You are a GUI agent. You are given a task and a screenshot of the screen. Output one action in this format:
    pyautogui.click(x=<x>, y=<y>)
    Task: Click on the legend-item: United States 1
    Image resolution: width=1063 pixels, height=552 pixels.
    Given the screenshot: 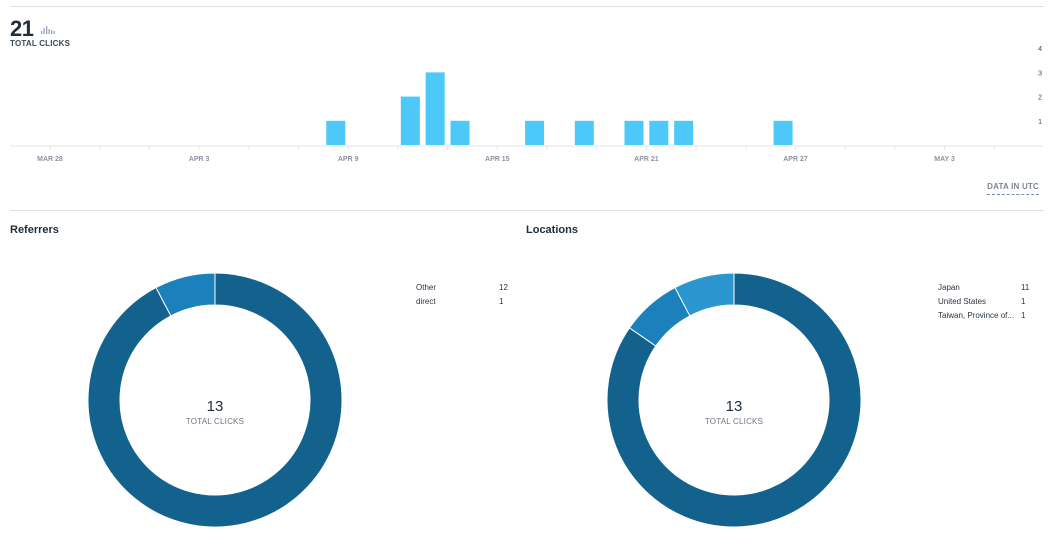 What is the action you would take?
    pyautogui.click(x=988, y=302)
    